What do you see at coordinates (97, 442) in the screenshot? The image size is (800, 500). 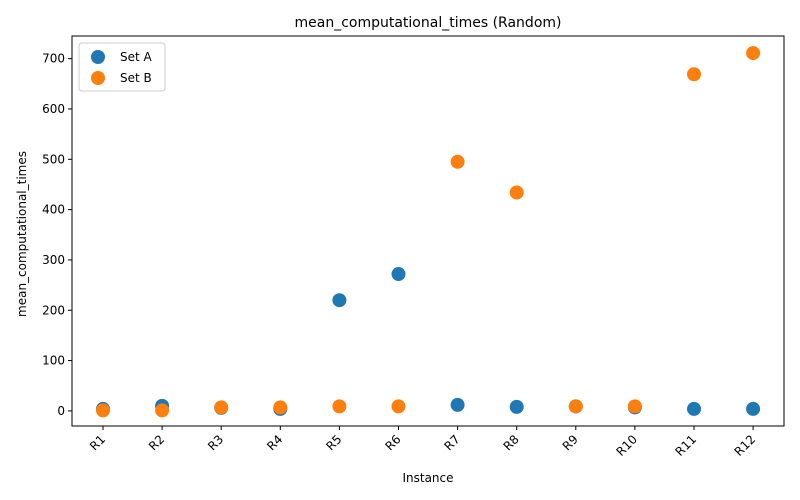 I see `x-tick-label: R1` at bounding box center [97, 442].